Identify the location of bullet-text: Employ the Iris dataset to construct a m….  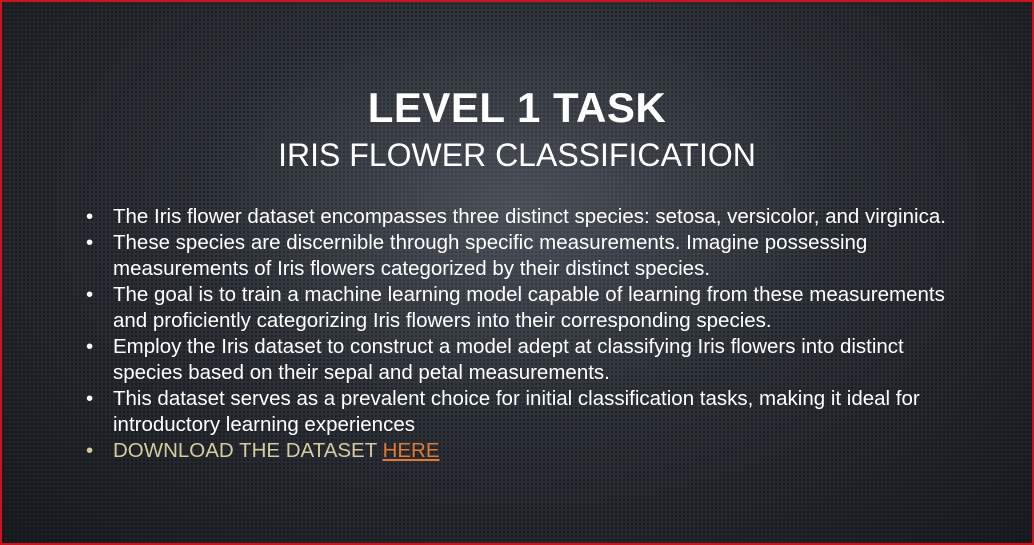
(508, 359).